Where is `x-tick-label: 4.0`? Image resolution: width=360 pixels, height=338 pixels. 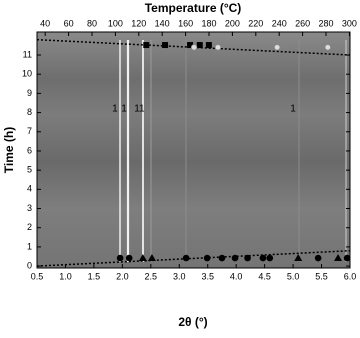 x-tick-label: 4.0 is located at coordinates (236, 276).